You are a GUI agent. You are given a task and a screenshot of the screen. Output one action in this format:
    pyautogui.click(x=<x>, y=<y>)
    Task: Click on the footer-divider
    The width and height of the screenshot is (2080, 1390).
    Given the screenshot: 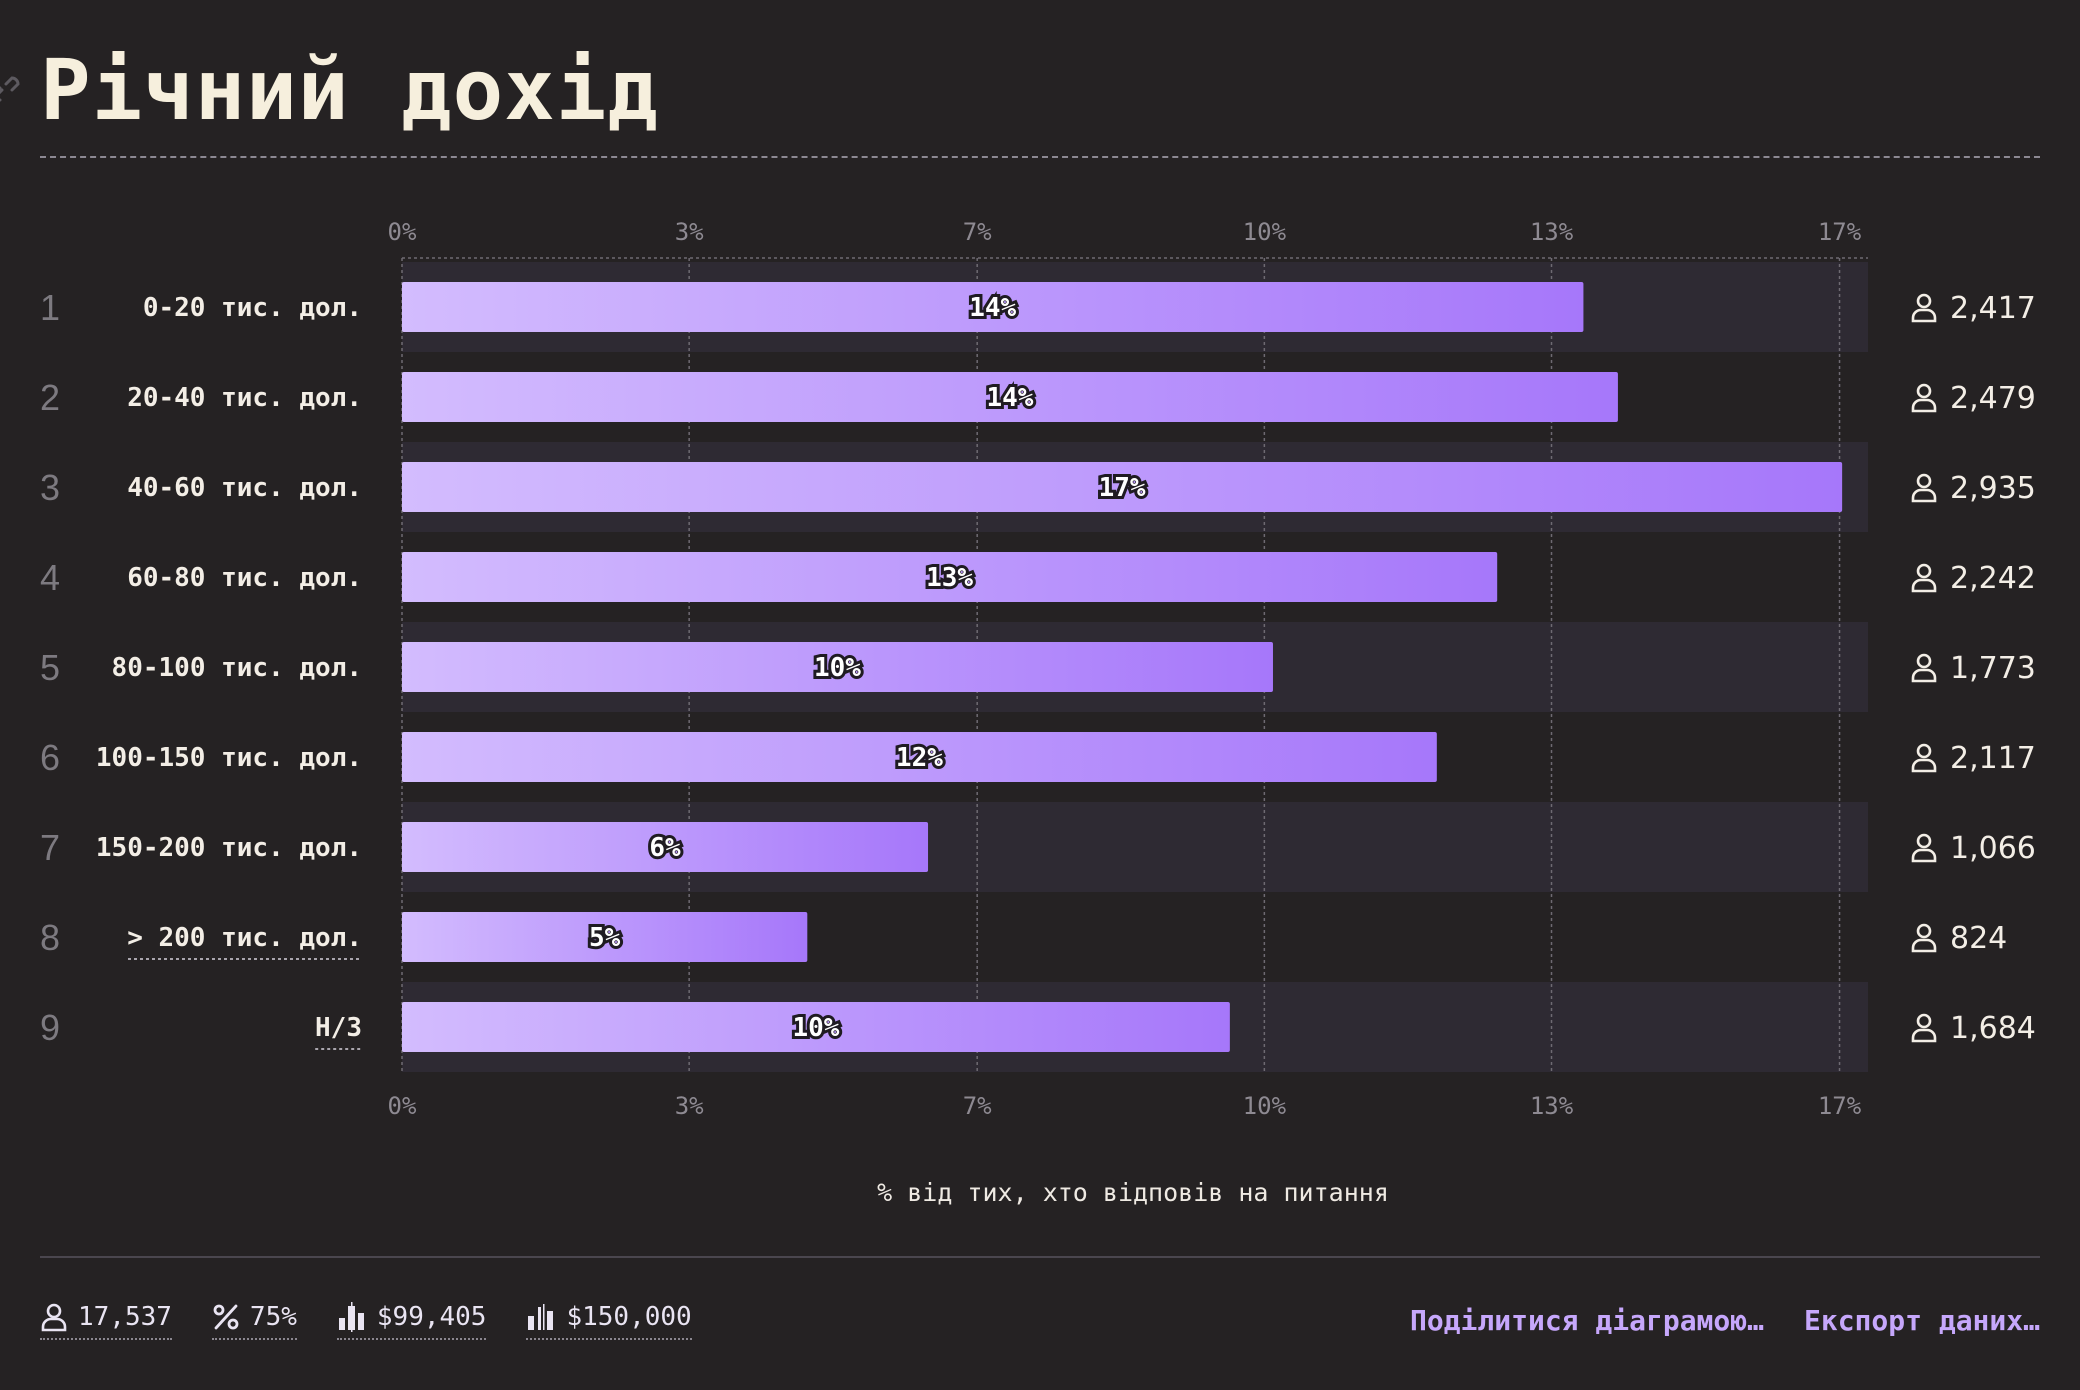 What is the action you would take?
    pyautogui.click(x=1040, y=1257)
    